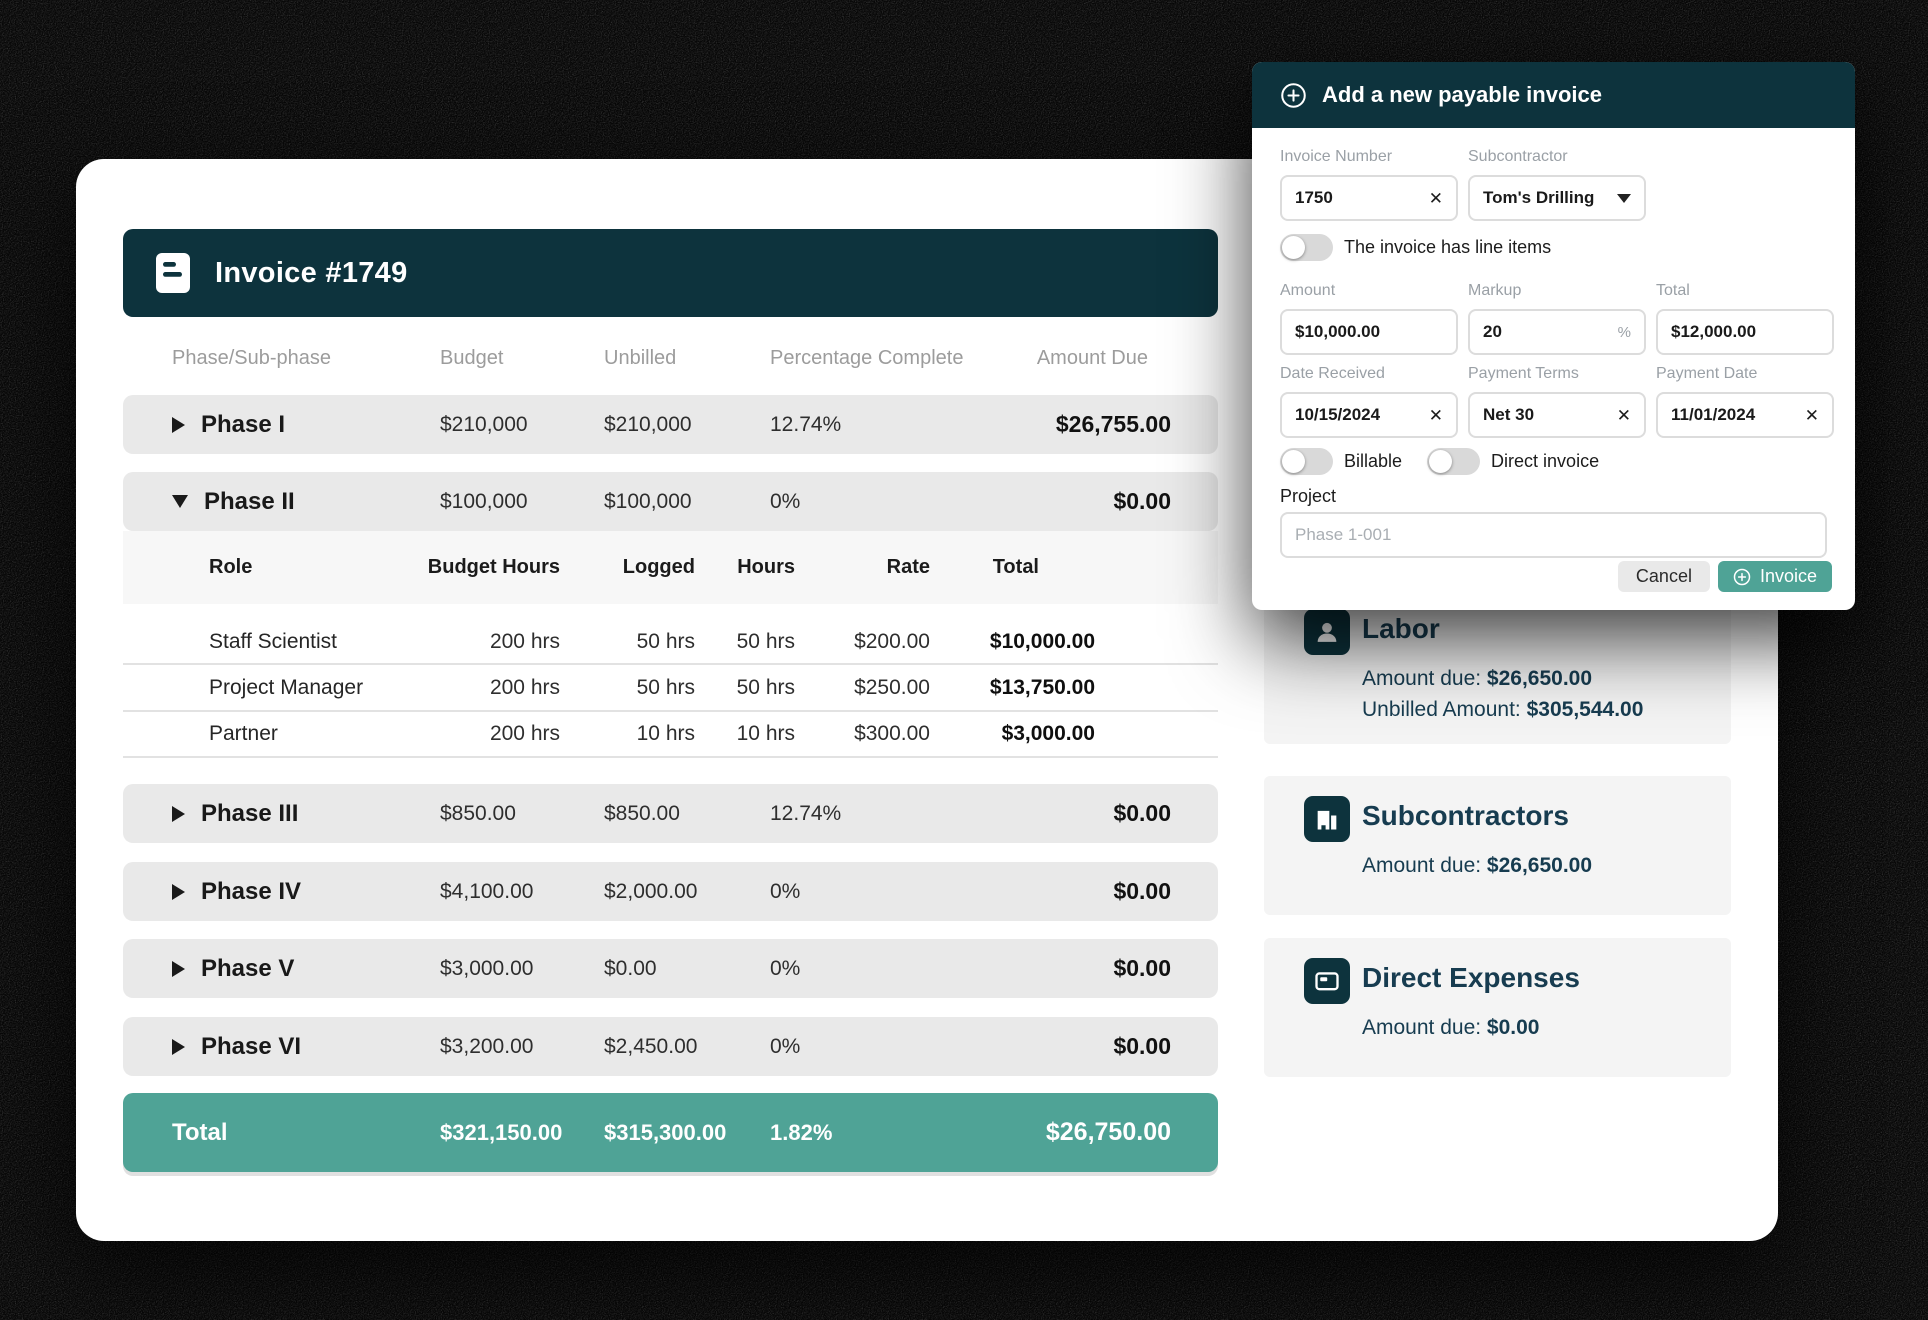  Describe the element at coordinates (173, 273) in the screenshot. I see `receipt-icon` at that location.